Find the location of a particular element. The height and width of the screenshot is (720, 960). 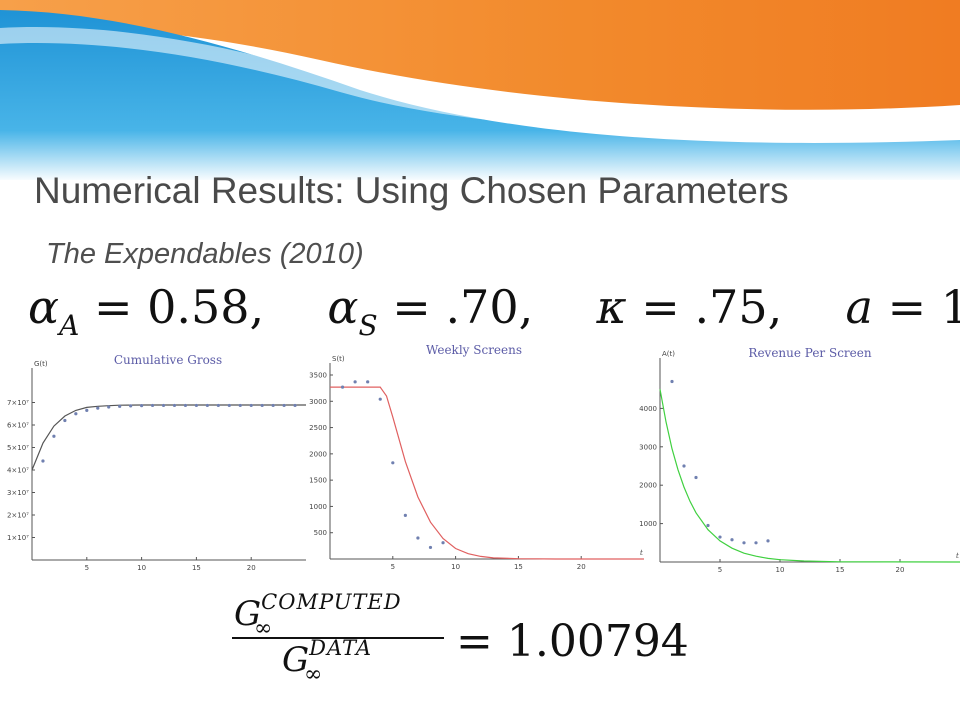

revenue-y-tick-label: 2000 is located at coordinates (648, 486).